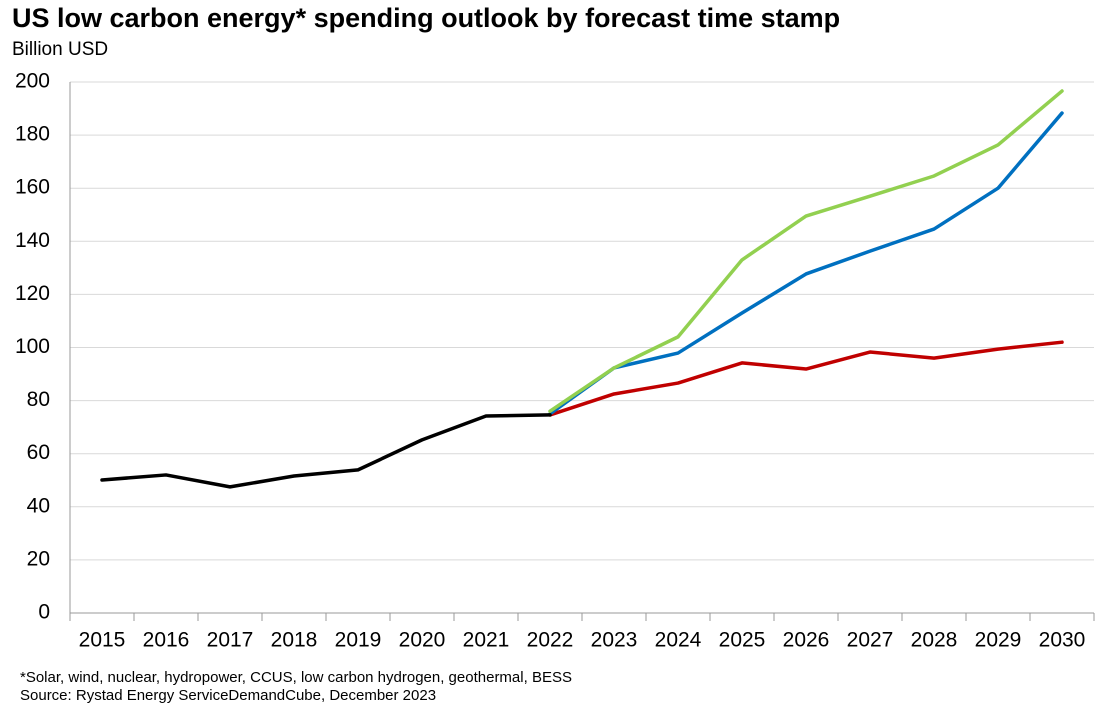 This screenshot has width=1111, height=717. Describe the element at coordinates (32, 81) in the screenshot. I see `y-tick-label: 200` at that location.